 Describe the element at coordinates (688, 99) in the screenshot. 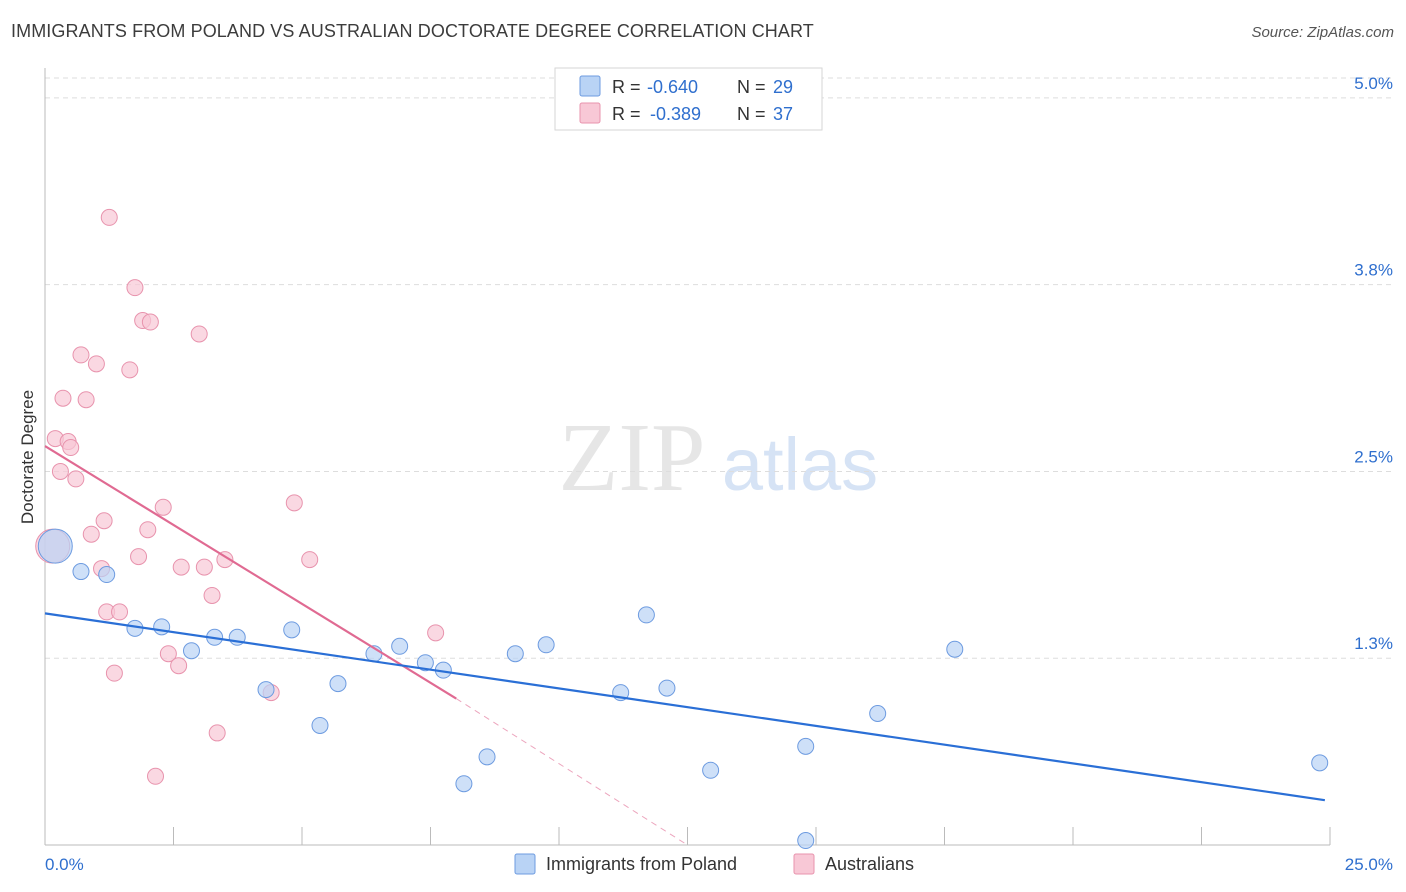

I see `correlation-legend: R = -0.640 N = 29 R = -0.389 N = 37` at that location.